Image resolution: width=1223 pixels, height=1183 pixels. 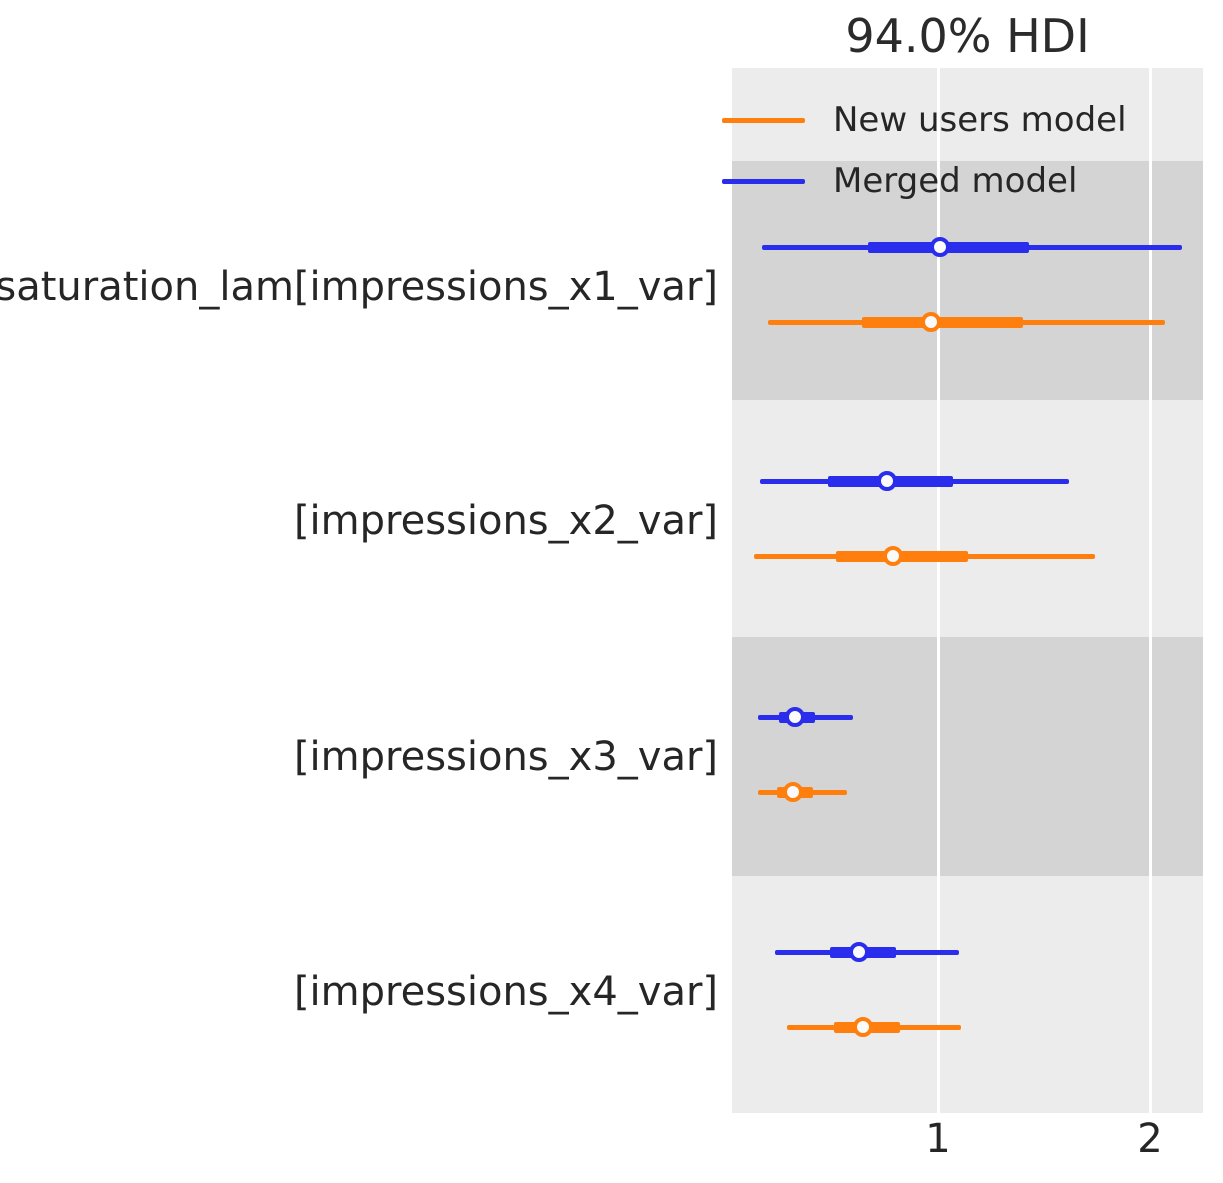 What do you see at coordinates (763, 181) in the screenshot?
I see `merged-model-line-swatch` at bounding box center [763, 181].